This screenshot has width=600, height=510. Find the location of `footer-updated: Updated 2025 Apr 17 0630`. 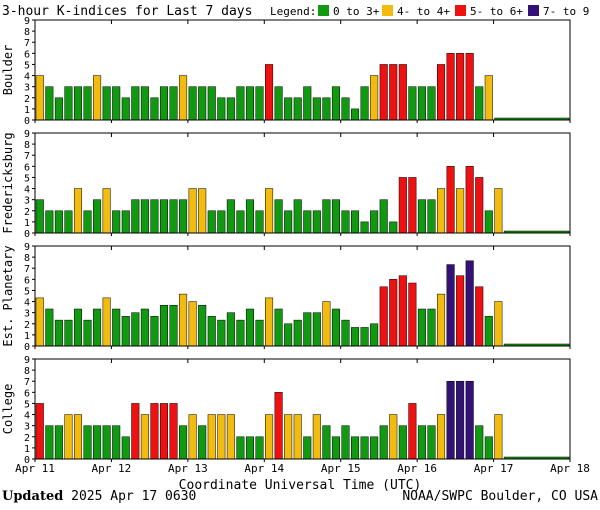

footer-updated: Updated 2025 Apr 17 0630 is located at coordinates (99, 496).